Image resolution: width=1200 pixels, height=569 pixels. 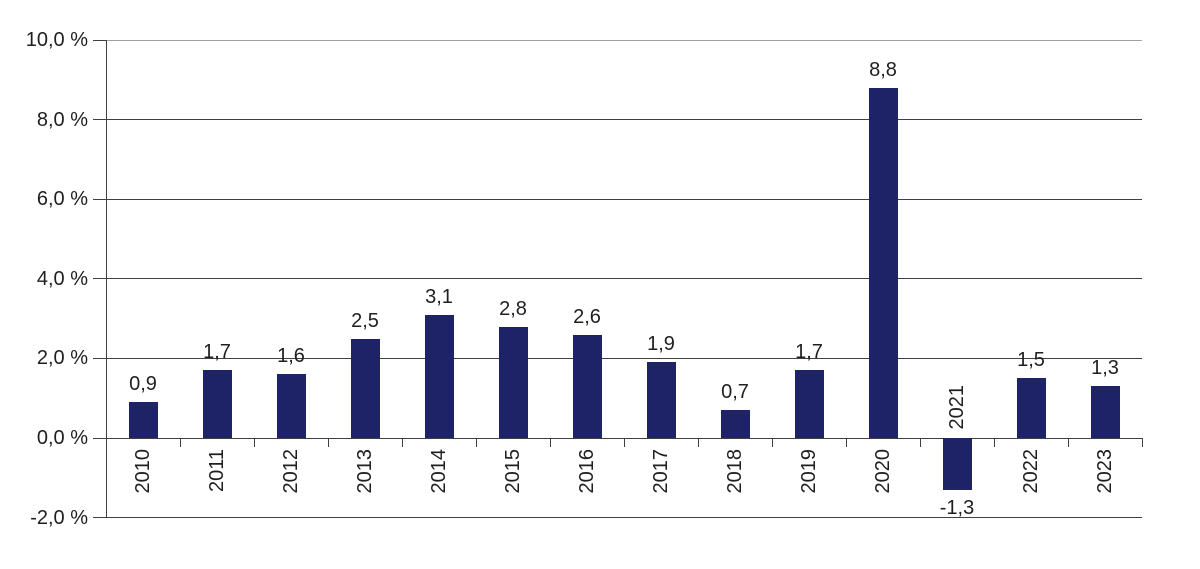 What do you see at coordinates (957, 407) in the screenshot?
I see `x-axis-label: 2021` at bounding box center [957, 407].